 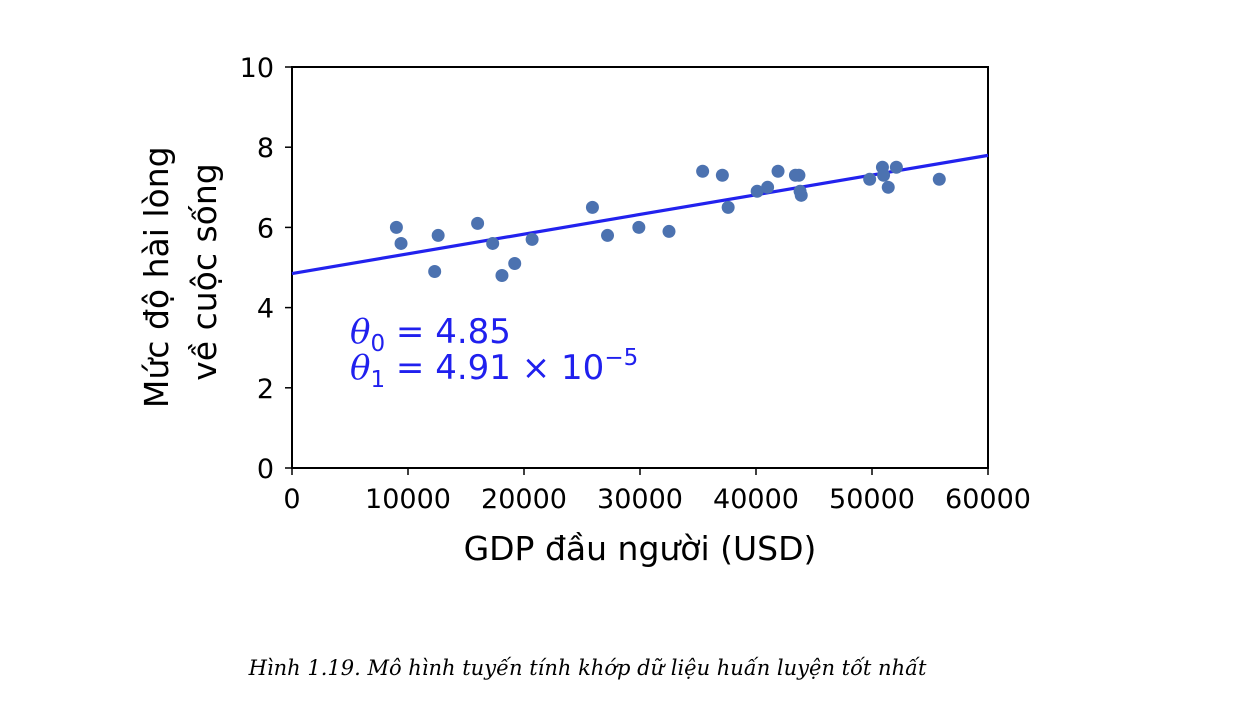 I want to click on theta1-symbol: θ, so click(x=360, y=368).